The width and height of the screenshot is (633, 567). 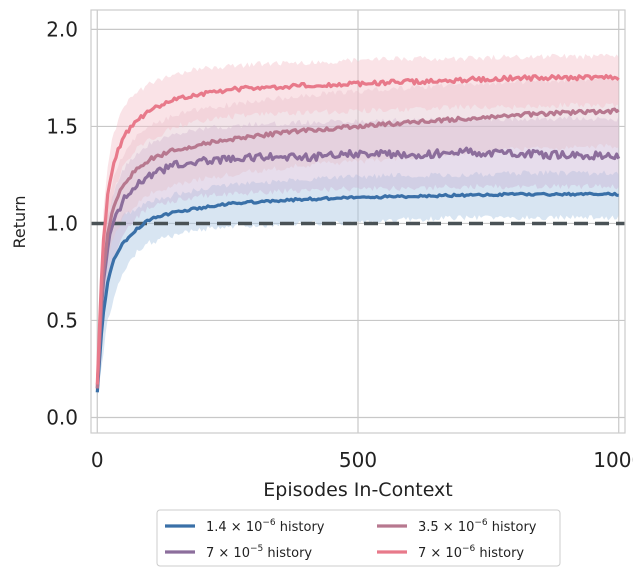 What do you see at coordinates (97, 460) in the screenshot?
I see `x-tick-label: 0` at bounding box center [97, 460].